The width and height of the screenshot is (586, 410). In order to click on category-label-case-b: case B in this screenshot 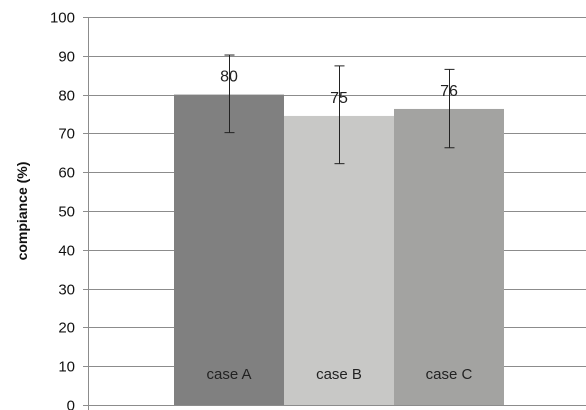, I will do `click(339, 374)`.